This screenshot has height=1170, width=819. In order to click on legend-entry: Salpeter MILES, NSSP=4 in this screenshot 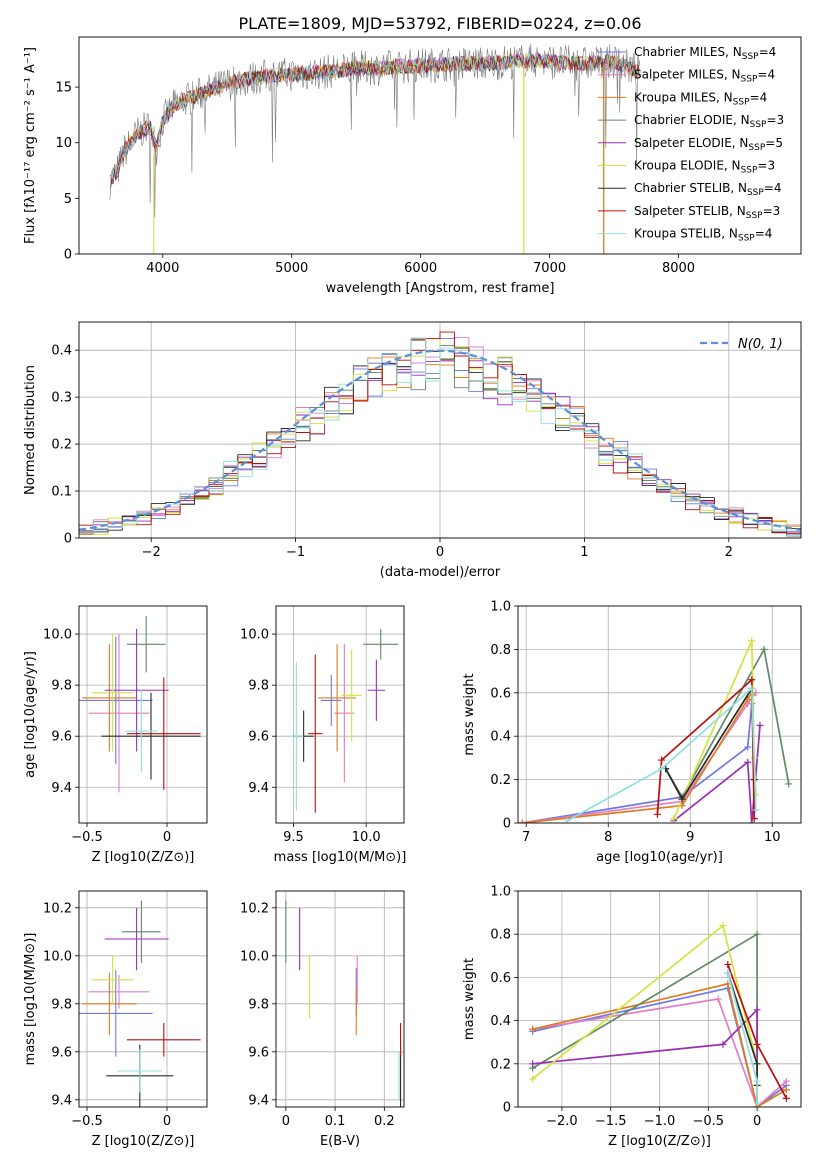, I will do `click(704, 76)`.